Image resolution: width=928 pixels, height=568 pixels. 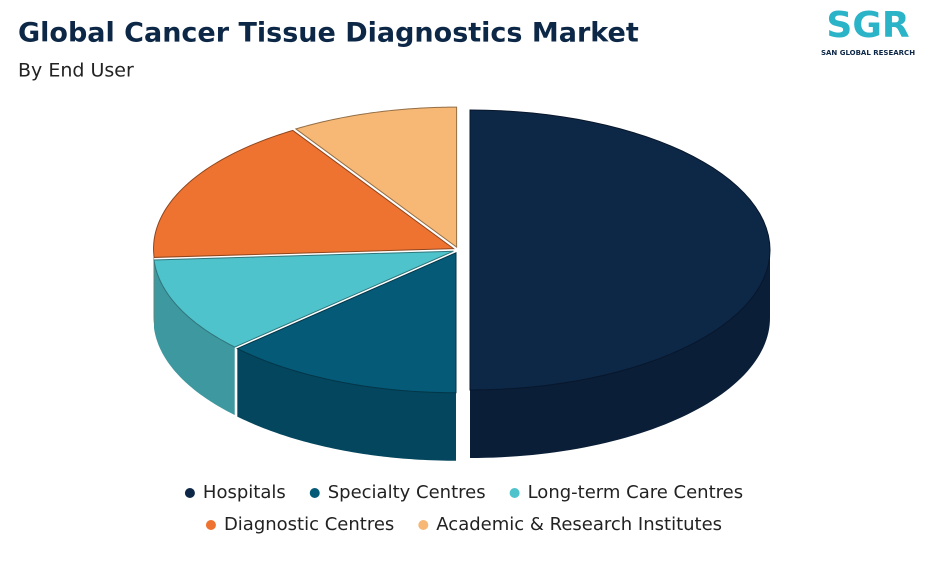 I want to click on chart-title: Global Cancer Tissue Diagnostics Market, so click(x=328, y=33).